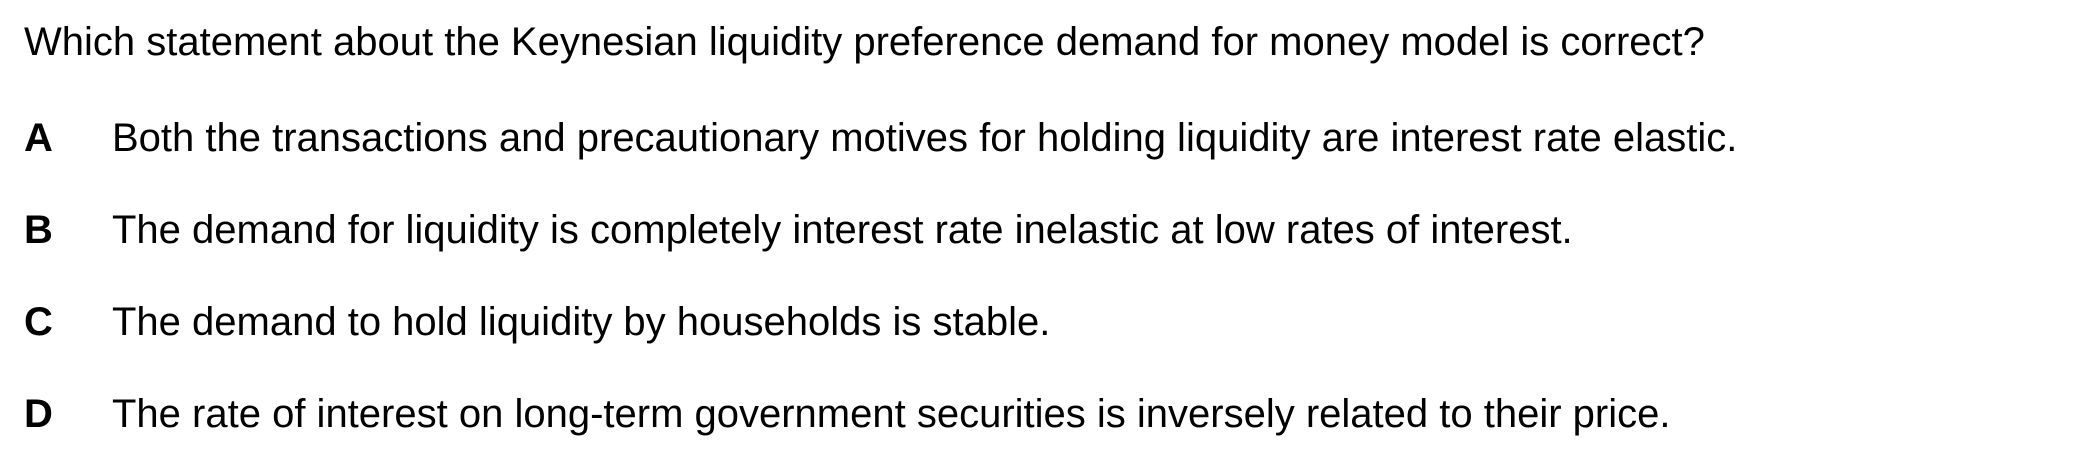 Image resolution: width=2100 pixels, height=476 pixels. Describe the element at coordinates (38, 322) in the screenshot. I see `option-c-letter: C` at that location.